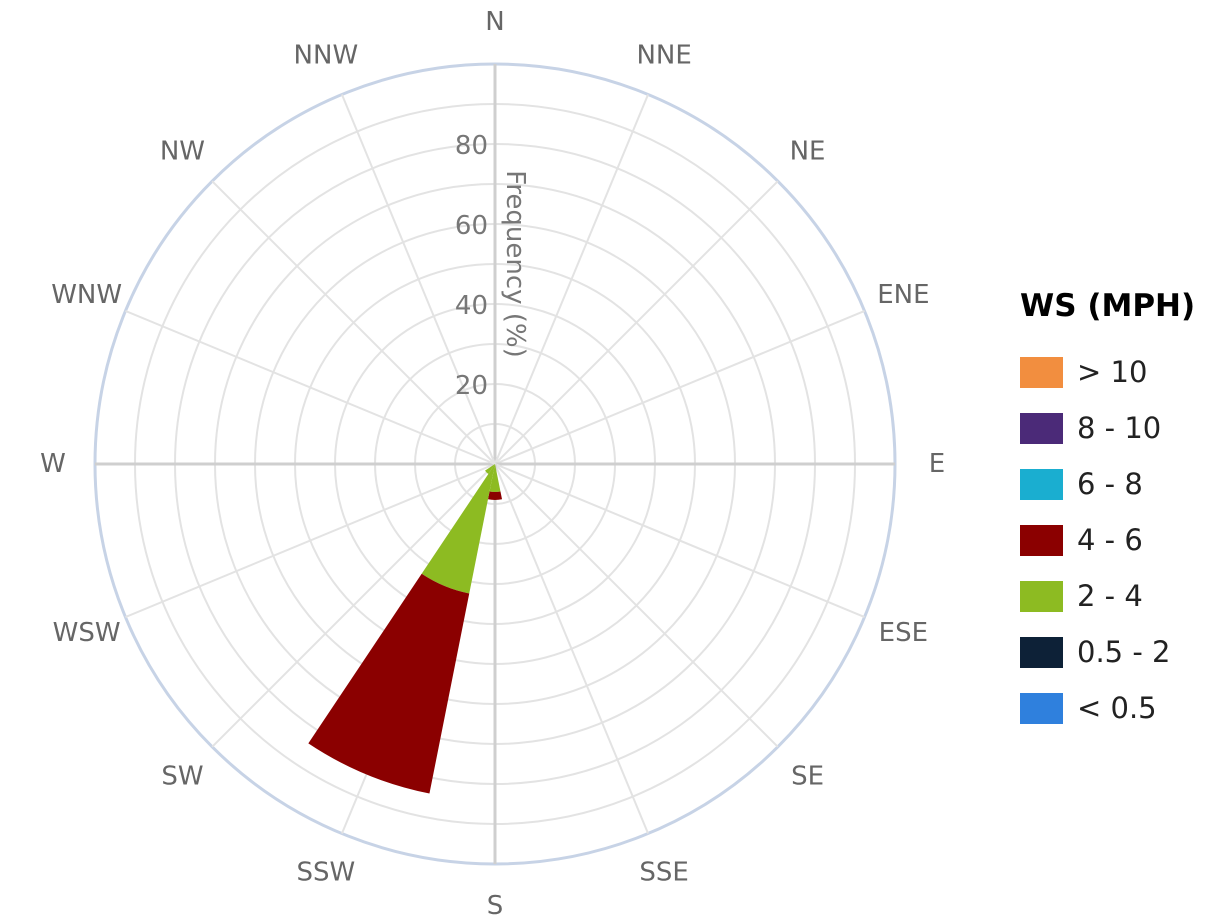 The image size is (1207, 922). What do you see at coordinates (1117, 708) in the screenshot?
I see `legend-label: < 0.5` at bounding box center [1117, 708].